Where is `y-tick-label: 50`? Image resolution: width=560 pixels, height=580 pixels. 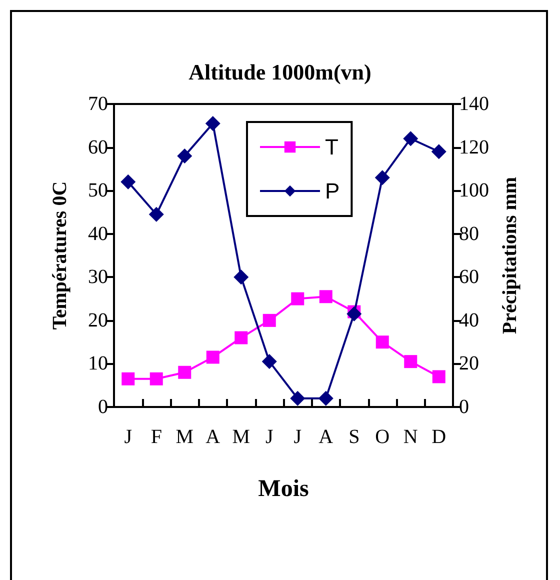 y-tick-label: 50 is located at coordinates (98, 191).